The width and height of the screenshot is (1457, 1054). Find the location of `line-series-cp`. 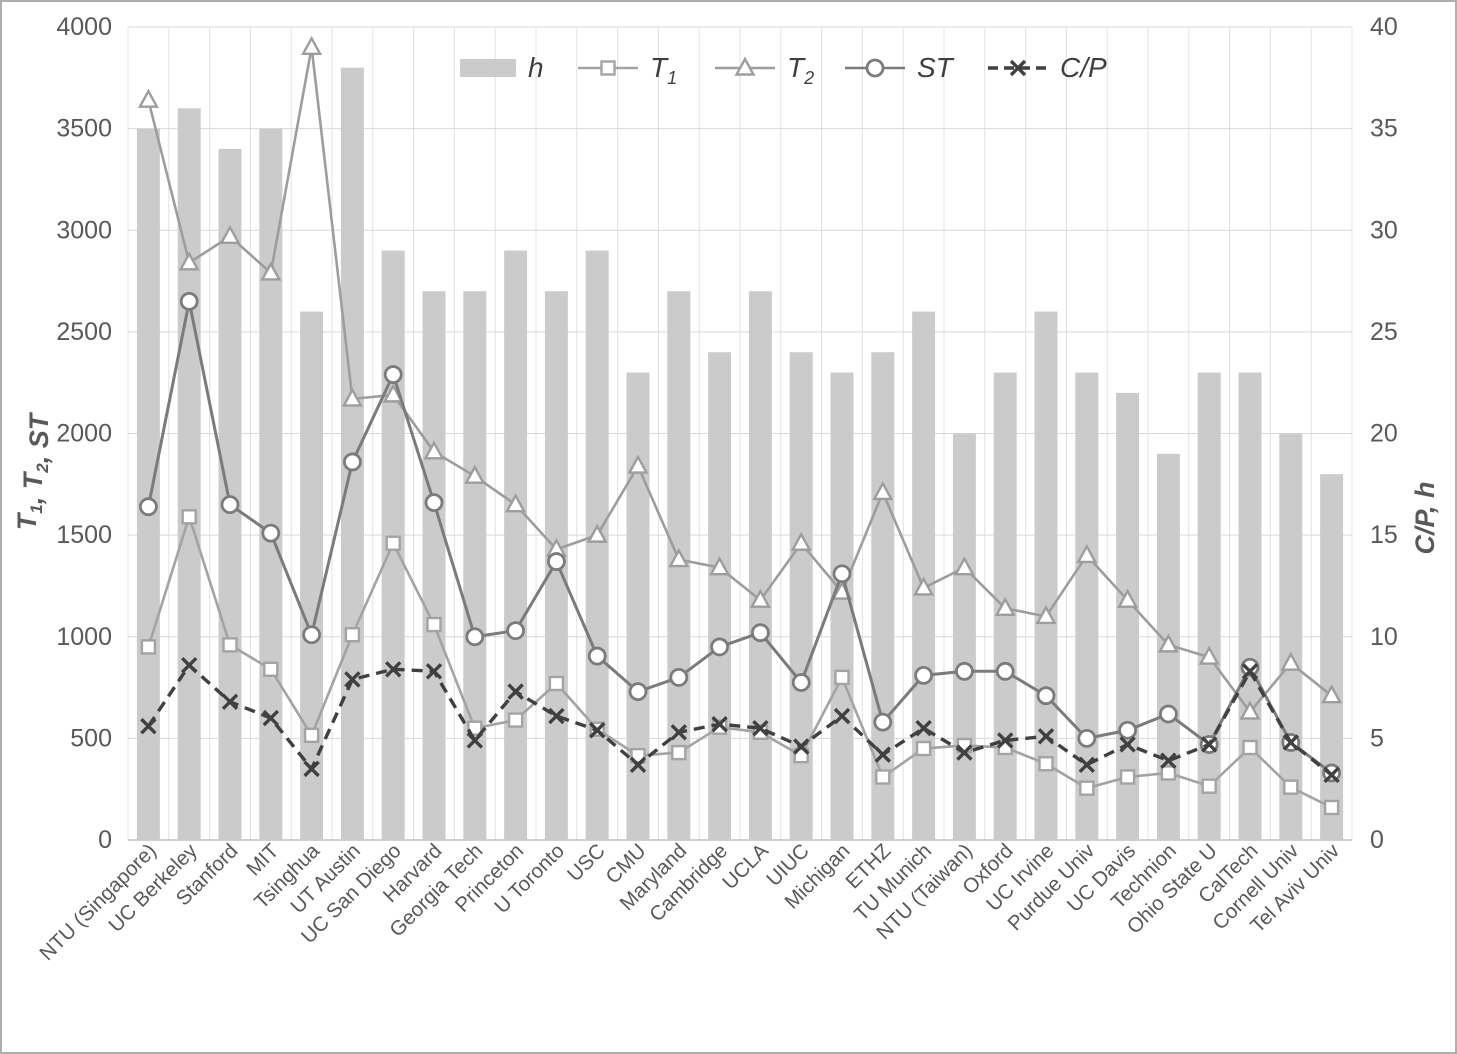

line-series-cp is located at coordinates (740, 720).